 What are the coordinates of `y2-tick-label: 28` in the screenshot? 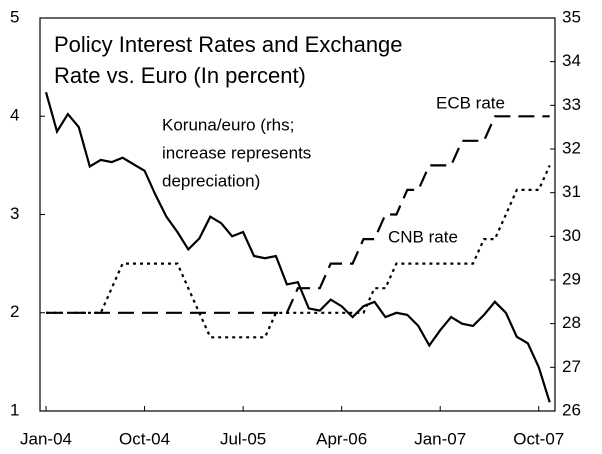 It's located at (571, 322).